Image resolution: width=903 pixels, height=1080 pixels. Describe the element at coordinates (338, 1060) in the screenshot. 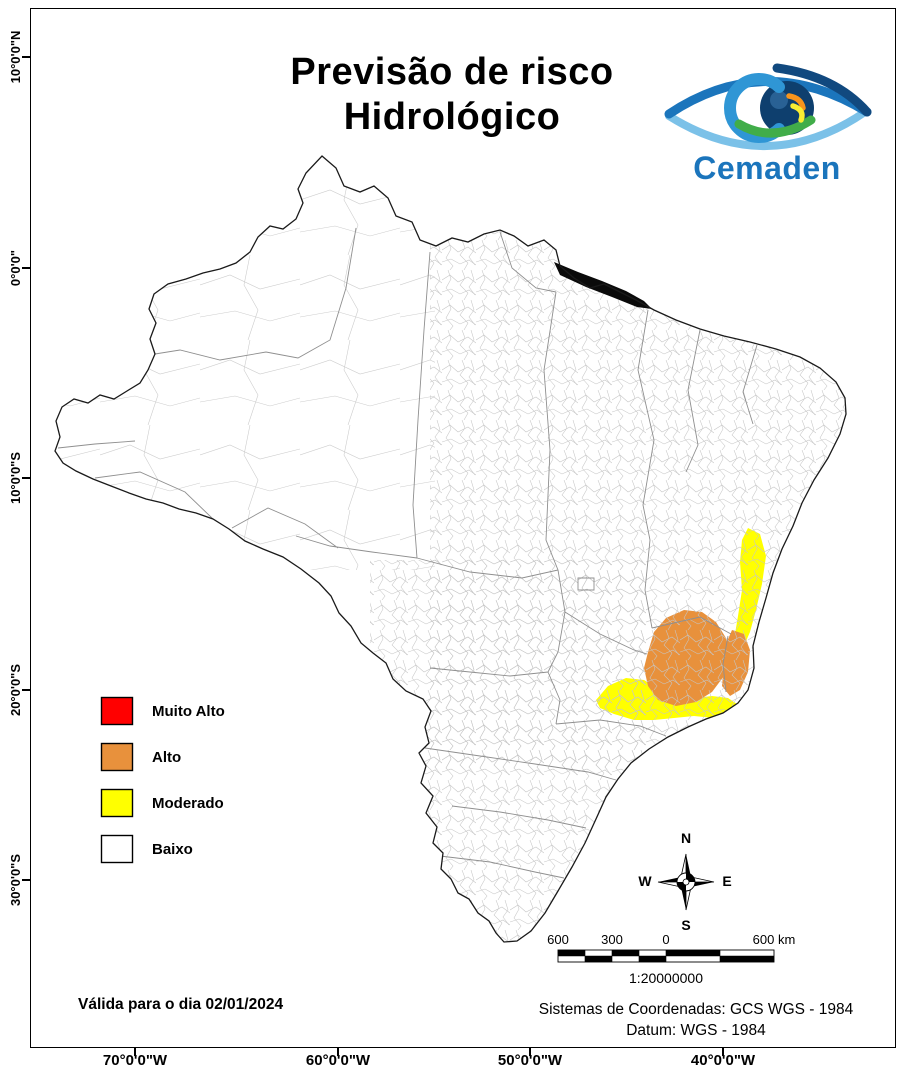

I see `lon-label-60w: 60°0'0"W` at that location.